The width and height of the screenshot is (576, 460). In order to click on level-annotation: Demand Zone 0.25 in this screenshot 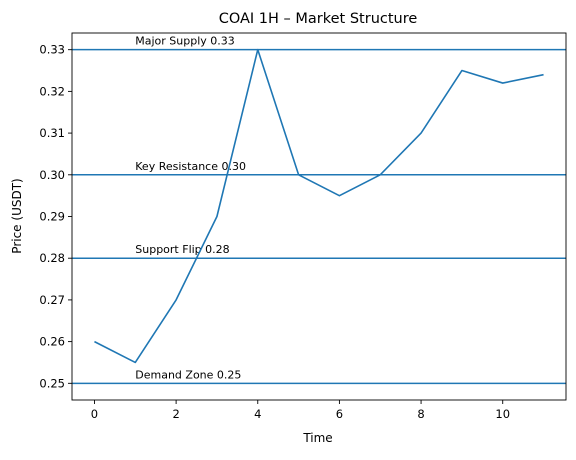, I will do `click(188, 374)`.